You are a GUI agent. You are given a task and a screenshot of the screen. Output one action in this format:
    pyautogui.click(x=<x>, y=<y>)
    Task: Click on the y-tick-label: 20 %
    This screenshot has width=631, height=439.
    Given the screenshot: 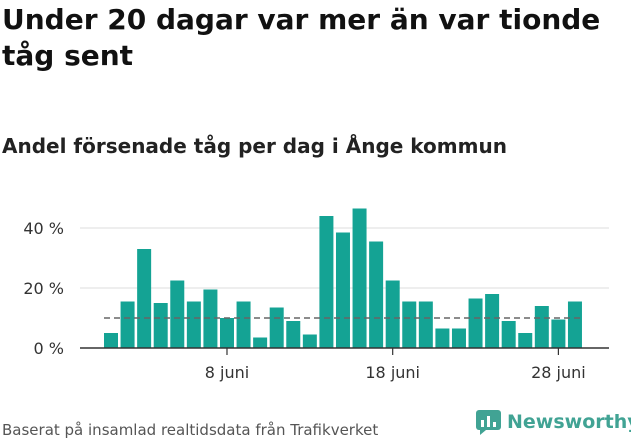 What is the action you would take?
    pyautogui.click(x=43, y=288)
    